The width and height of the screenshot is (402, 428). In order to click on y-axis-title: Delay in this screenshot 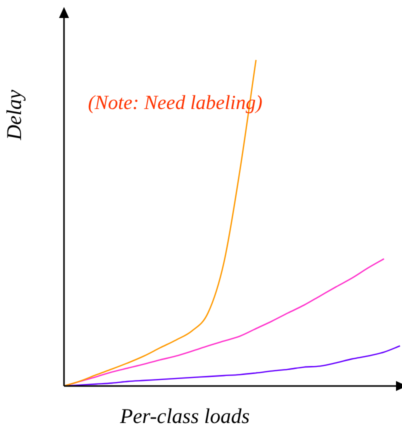, I will do `click(14, 115)`.